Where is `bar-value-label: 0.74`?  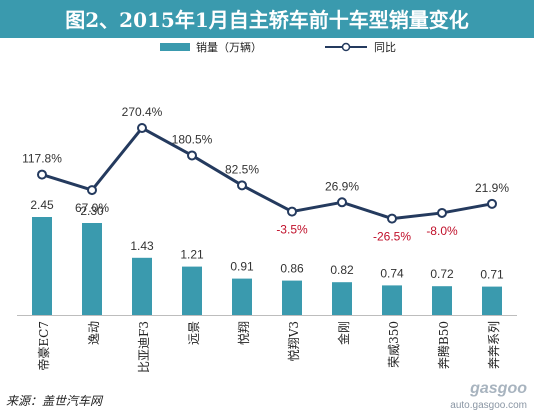
bar-value-label: 0.74 is located at coordinates (392, 273).